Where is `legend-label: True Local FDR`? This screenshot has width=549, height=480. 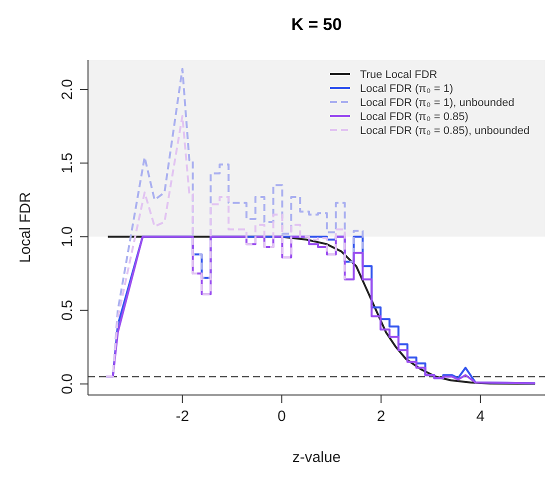 legend-label: True Local FDR is located at coordinates (399, 75).